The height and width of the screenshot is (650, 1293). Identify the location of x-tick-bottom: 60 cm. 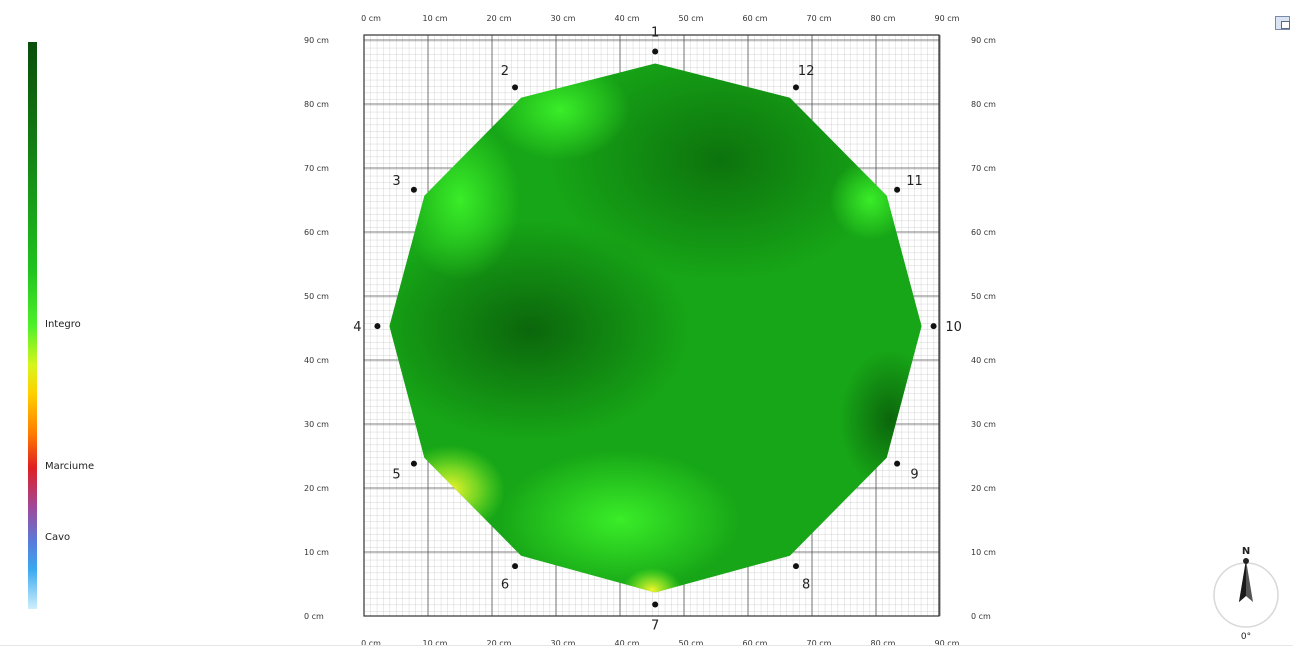
(755, 643).